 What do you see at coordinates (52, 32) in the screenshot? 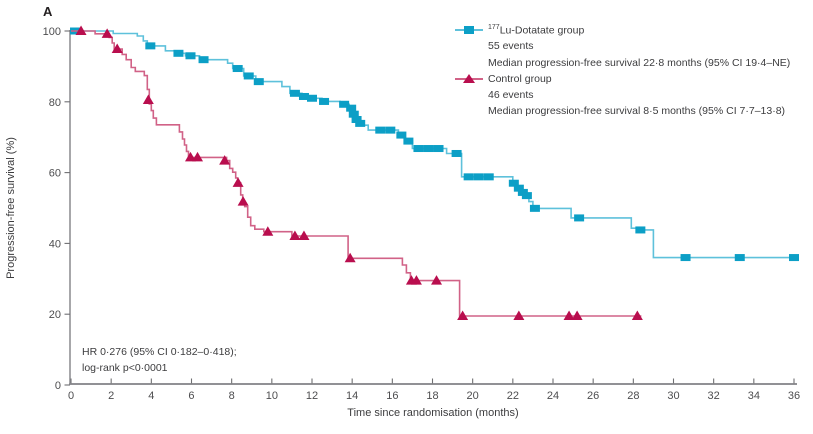
I see `y-tick-label: 100` at bounding box center [52, 32].